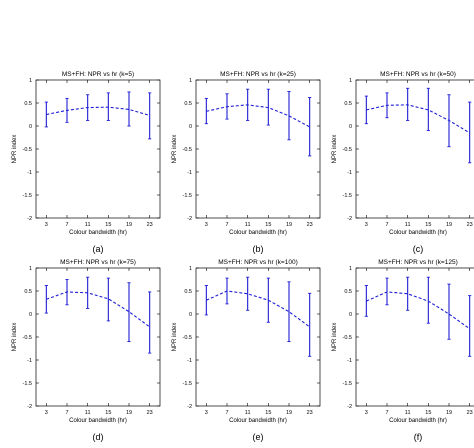 The image size is (474, 448). What do you see at coordinates (257, 262) in the screenshot?
I see `chart-title: MS+FH: NPR vs hr (k=100)` at bounding box center [257, 262].